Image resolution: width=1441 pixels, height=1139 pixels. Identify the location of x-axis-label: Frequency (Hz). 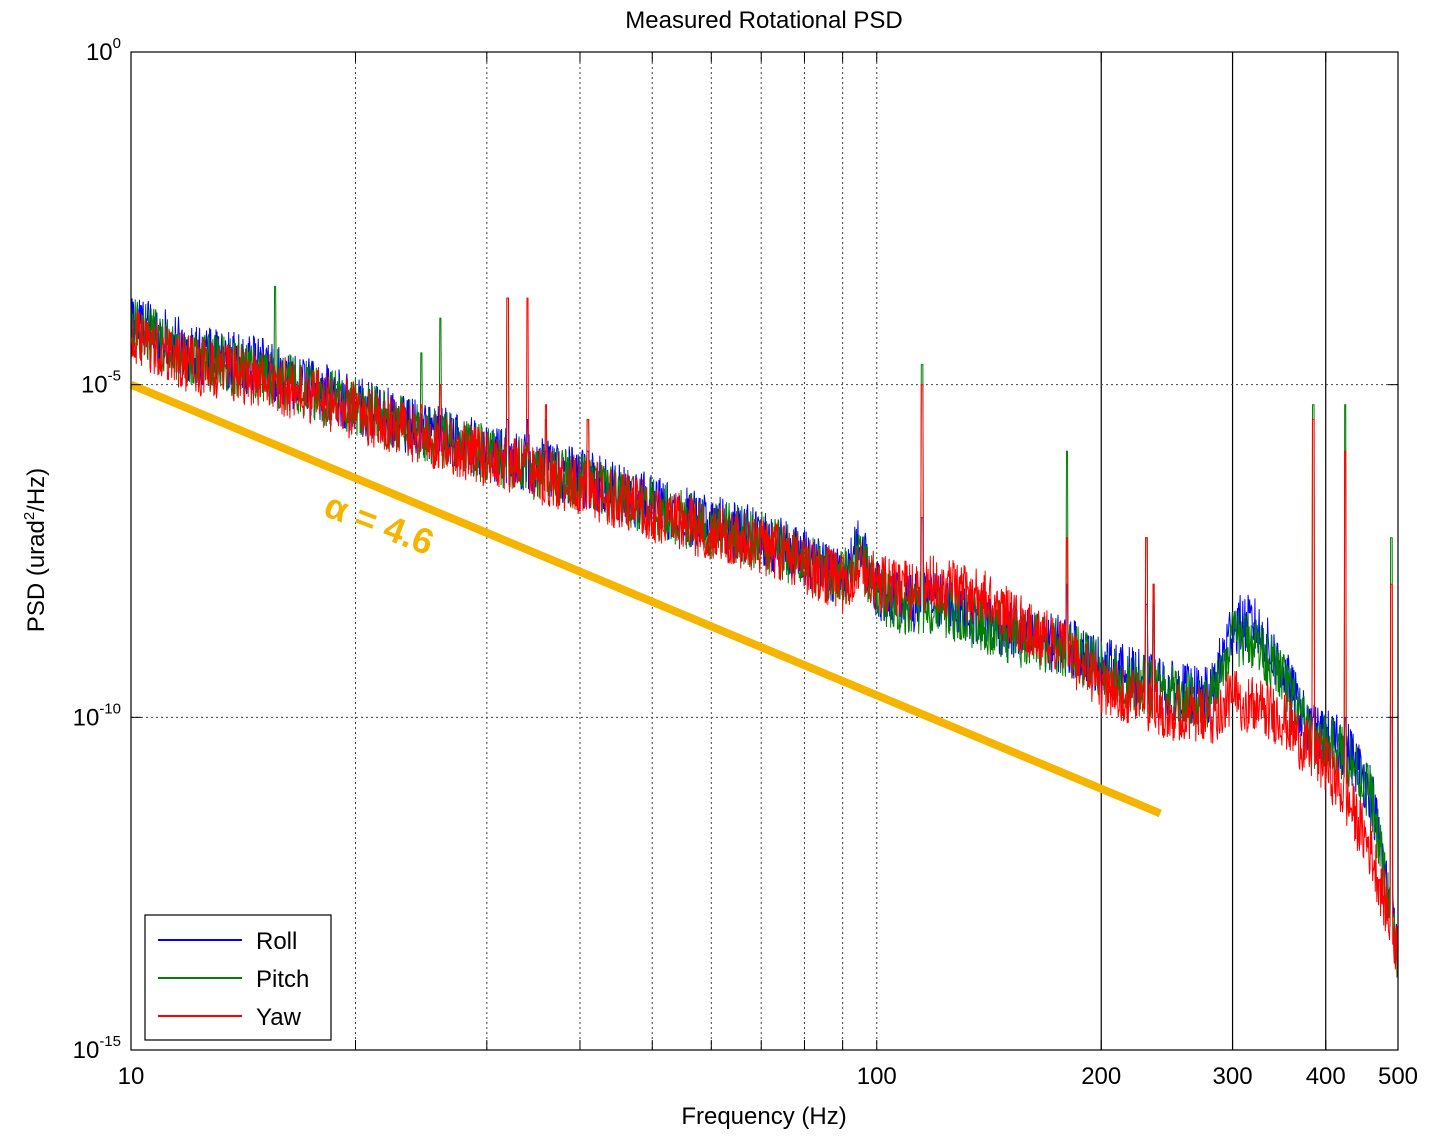
(763, 1116).